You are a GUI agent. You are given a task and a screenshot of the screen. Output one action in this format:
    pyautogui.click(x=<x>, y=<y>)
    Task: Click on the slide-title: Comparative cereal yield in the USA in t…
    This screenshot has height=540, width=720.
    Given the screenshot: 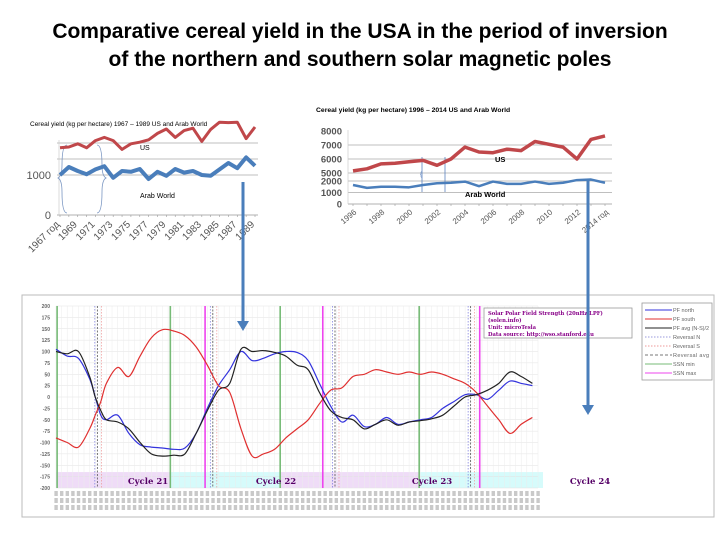 What is the action you would take?
    pyautogui.click(x=360, y=46)
    